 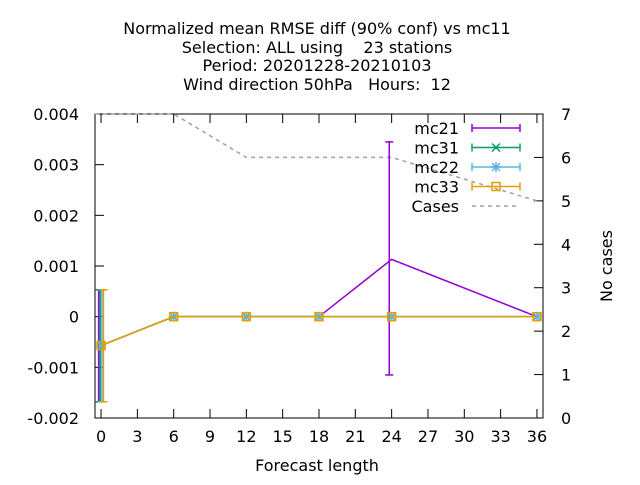 I want to click on y2-tick-label: 7, so click(x=566, y=114).